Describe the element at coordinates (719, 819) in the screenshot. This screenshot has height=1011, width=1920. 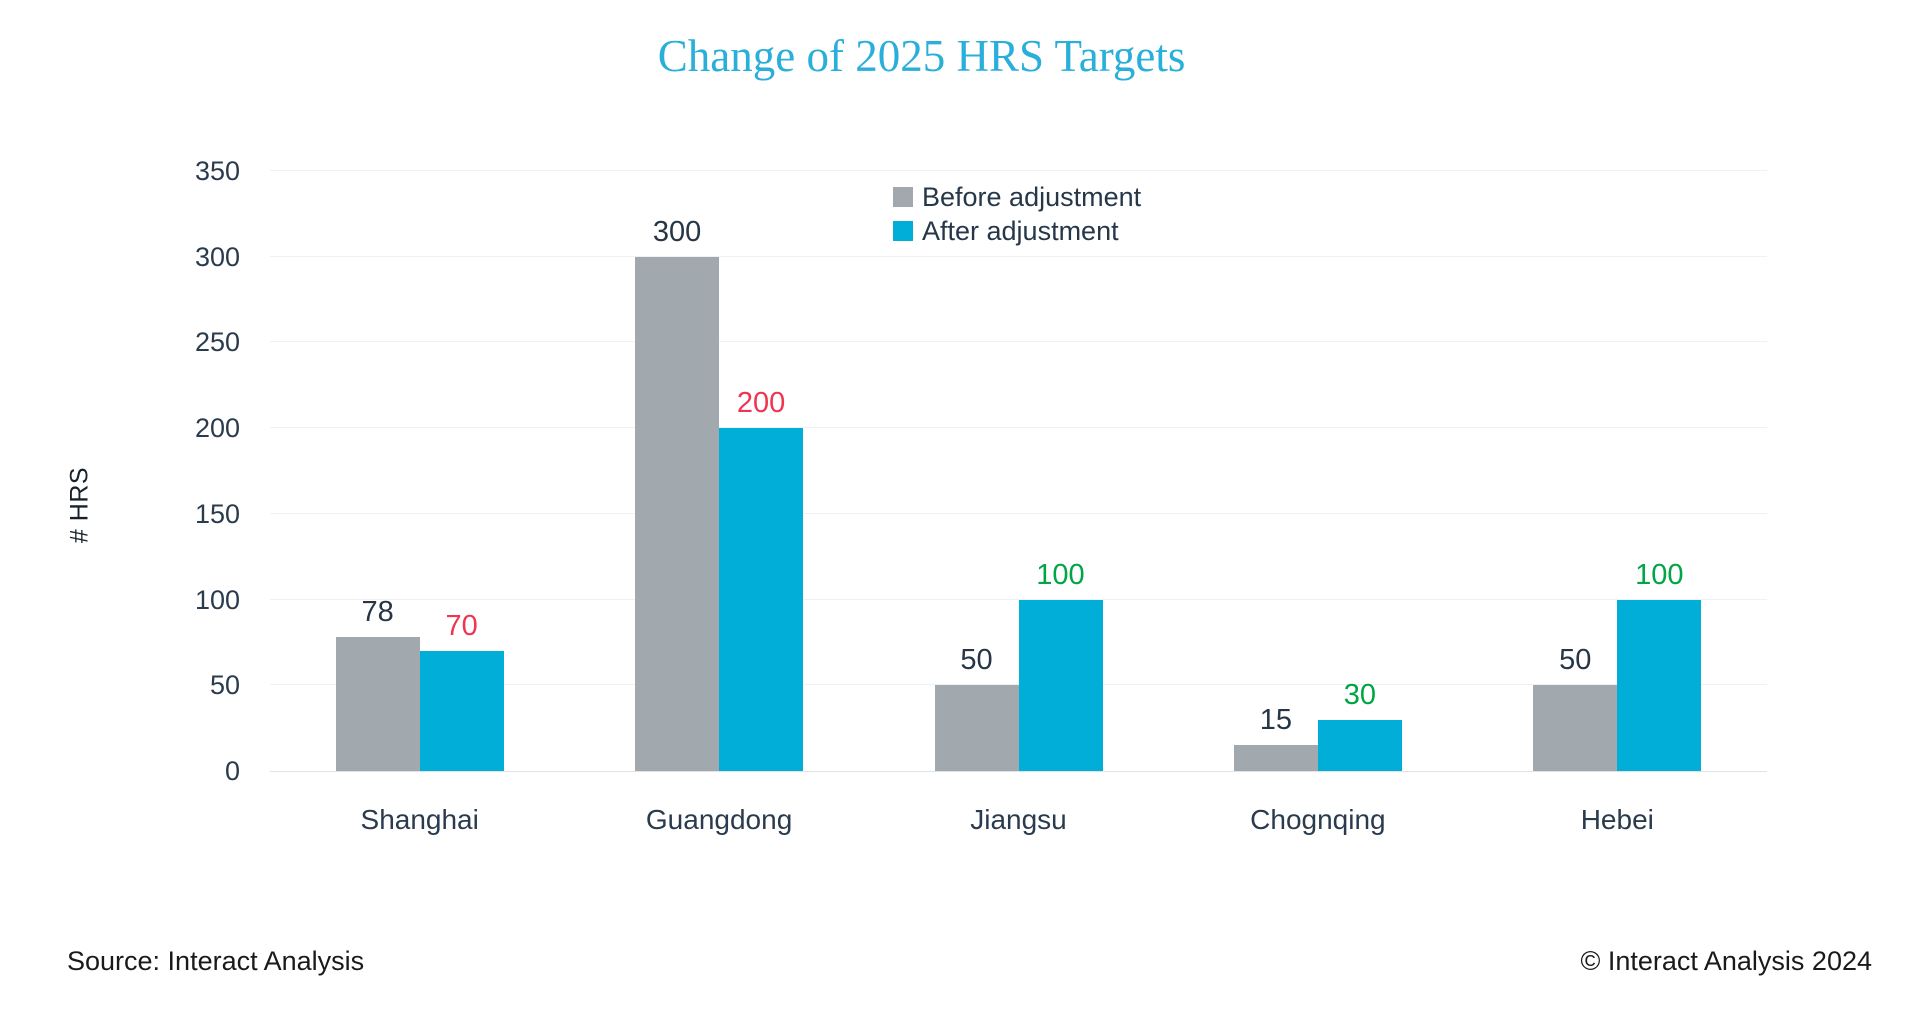
I see `x-tick-label-guangdong: Guangdong` at that location.